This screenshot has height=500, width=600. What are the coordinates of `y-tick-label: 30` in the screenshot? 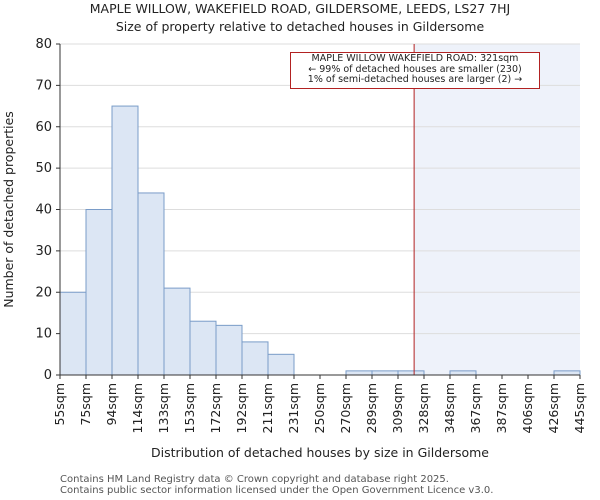 It's located at (43, 251).